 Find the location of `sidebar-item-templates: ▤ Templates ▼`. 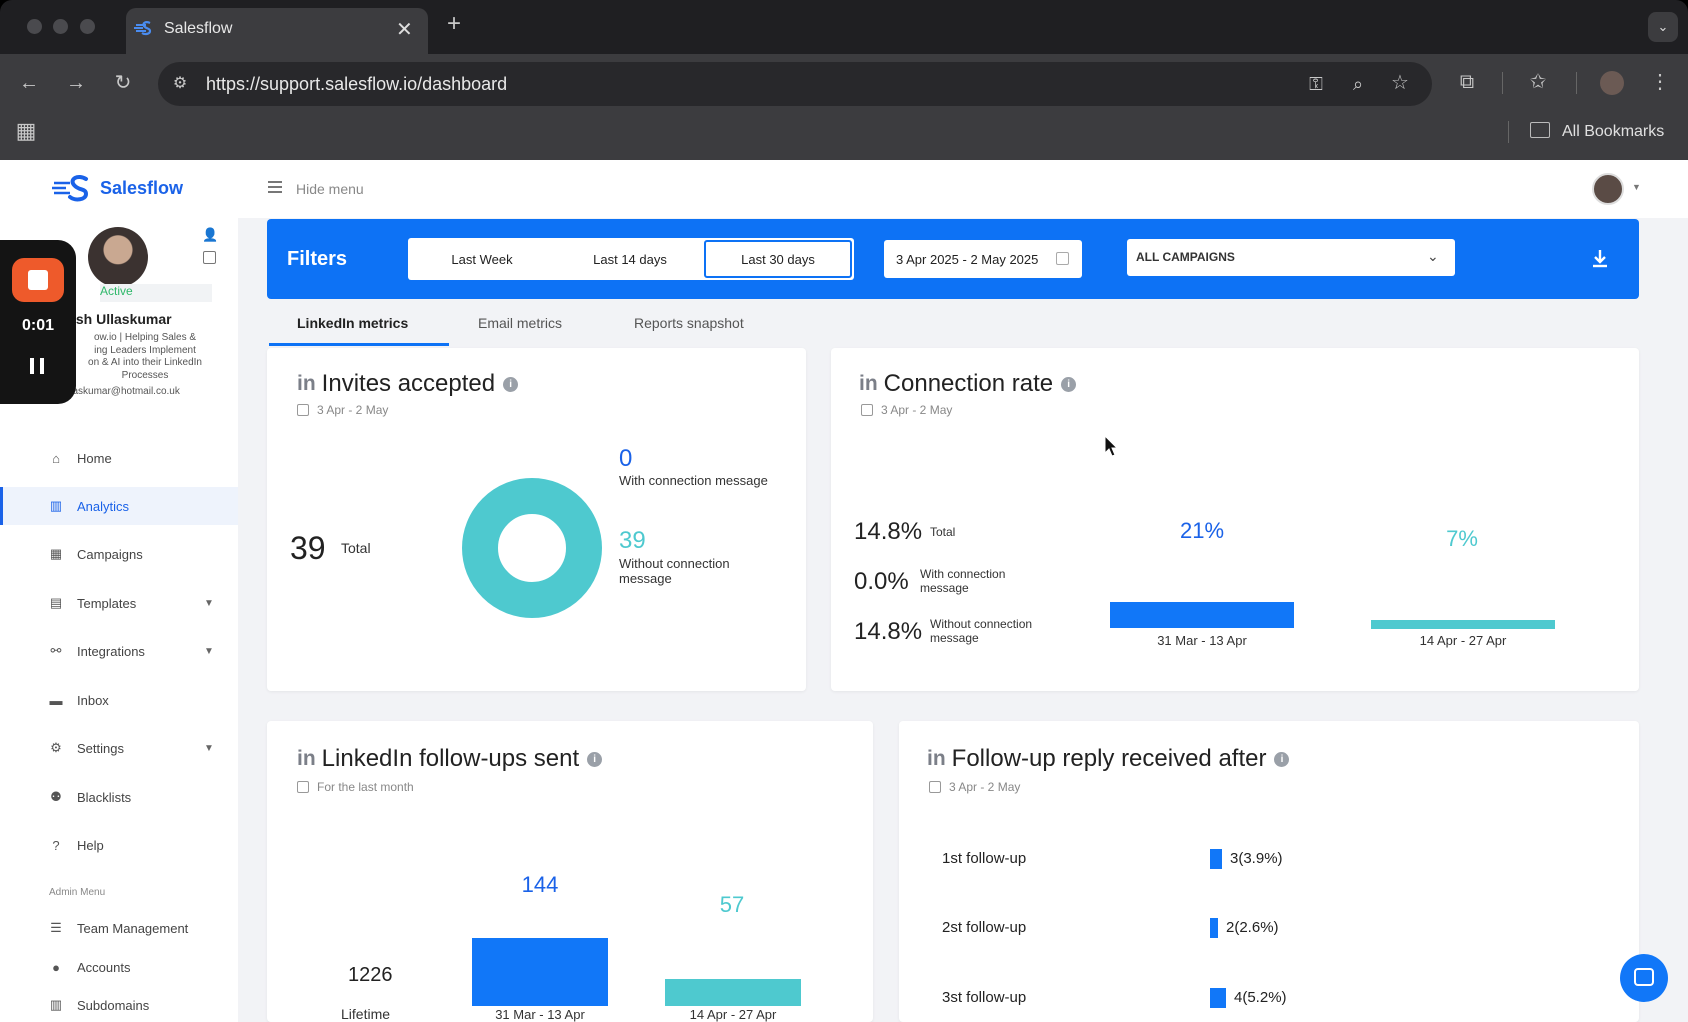

sidebar-item-templates: ▤ Templates ▼ is located at coordinates (131, 603).